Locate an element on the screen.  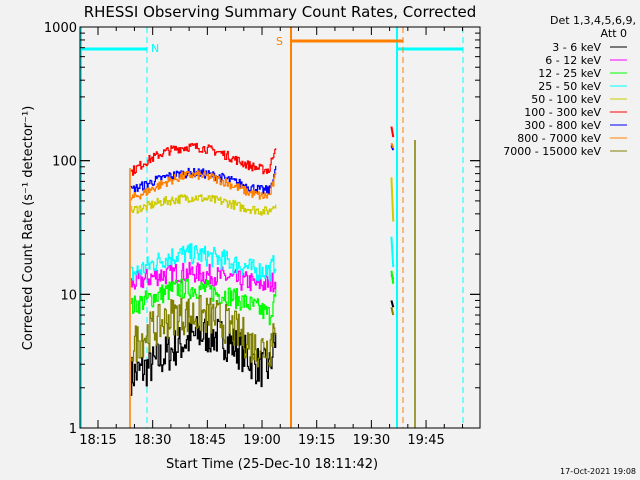
legend-label: 300 - 800 keV is located at coordinates (562, 125).